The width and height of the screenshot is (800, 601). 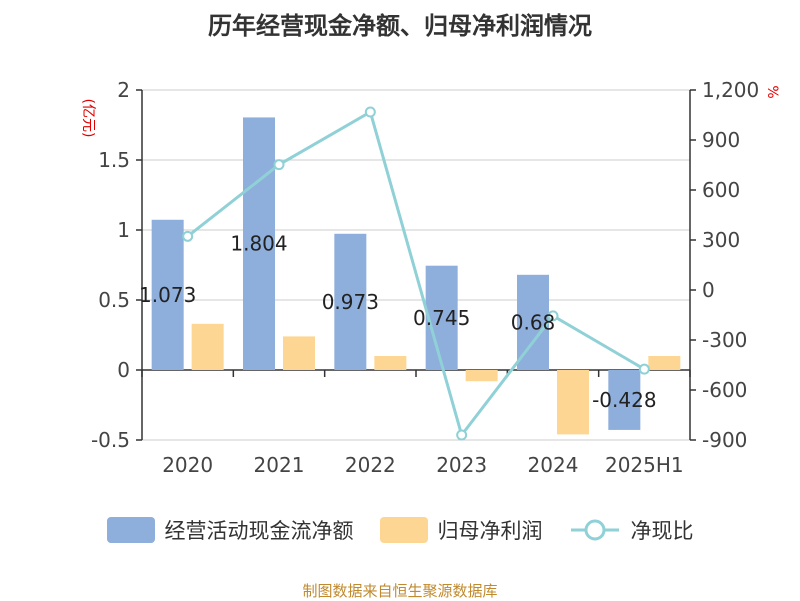 I want to click on legend-label-profit: 归母净利润, so click(x=490, y=531).